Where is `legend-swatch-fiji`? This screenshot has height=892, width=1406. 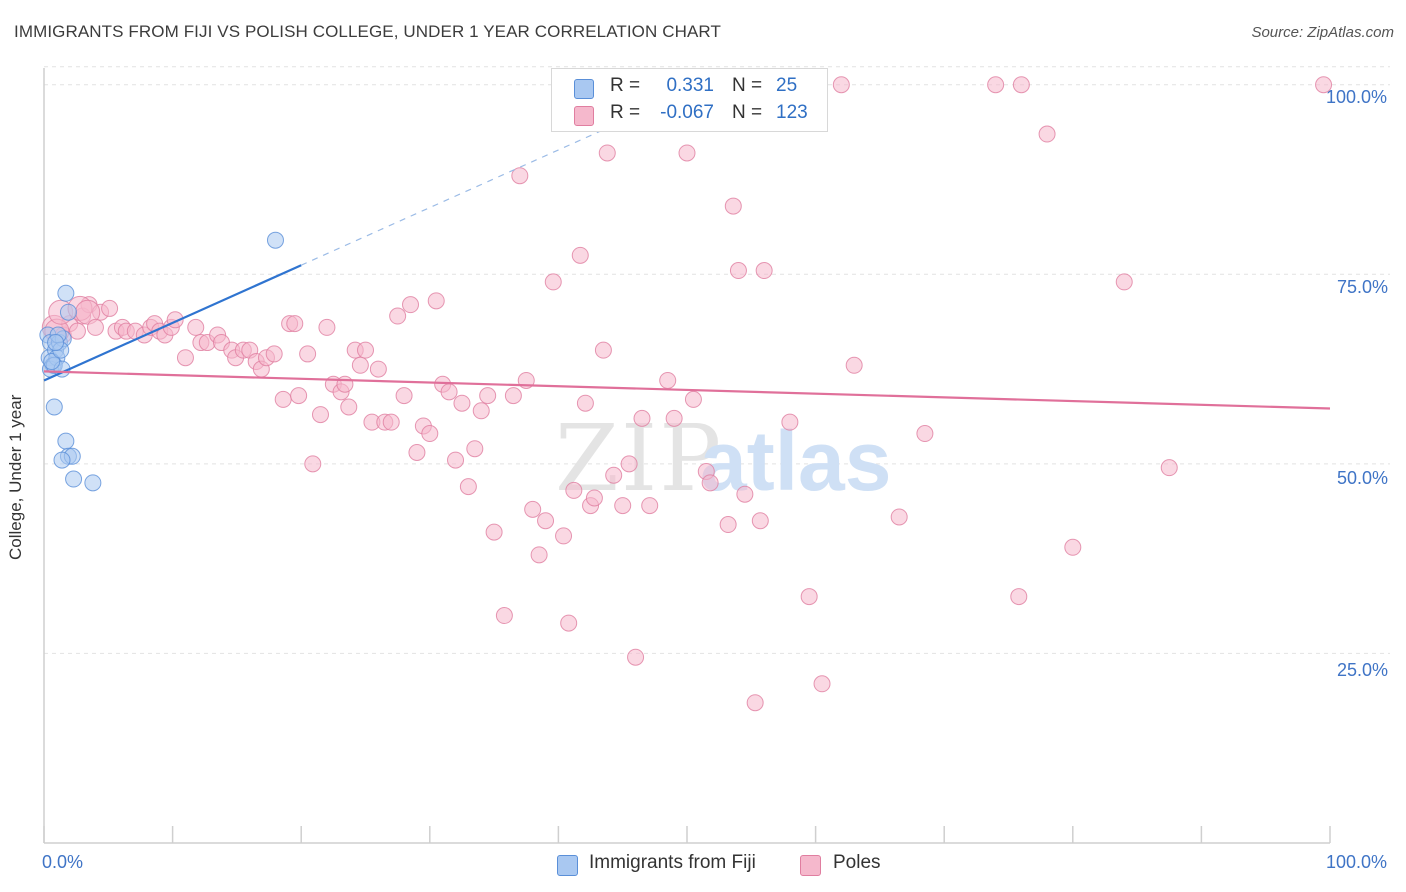 legend-swatch-fiji is located at coordinates (584, 89).